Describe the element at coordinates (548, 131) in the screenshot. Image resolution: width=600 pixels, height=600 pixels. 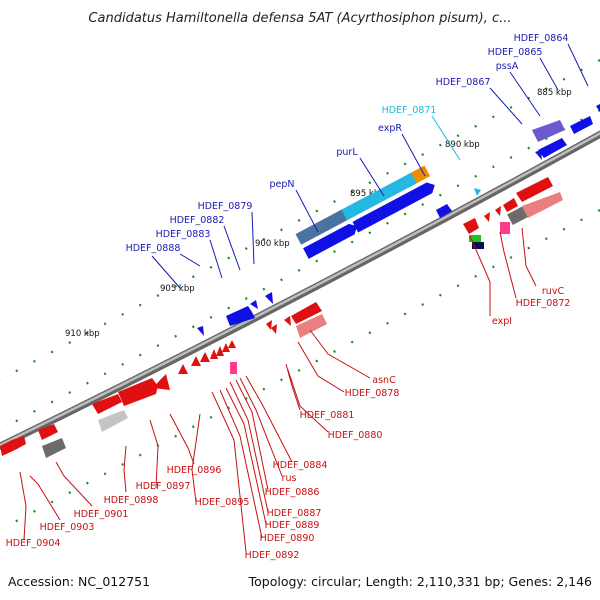
I see `gene-pssA` at that location.